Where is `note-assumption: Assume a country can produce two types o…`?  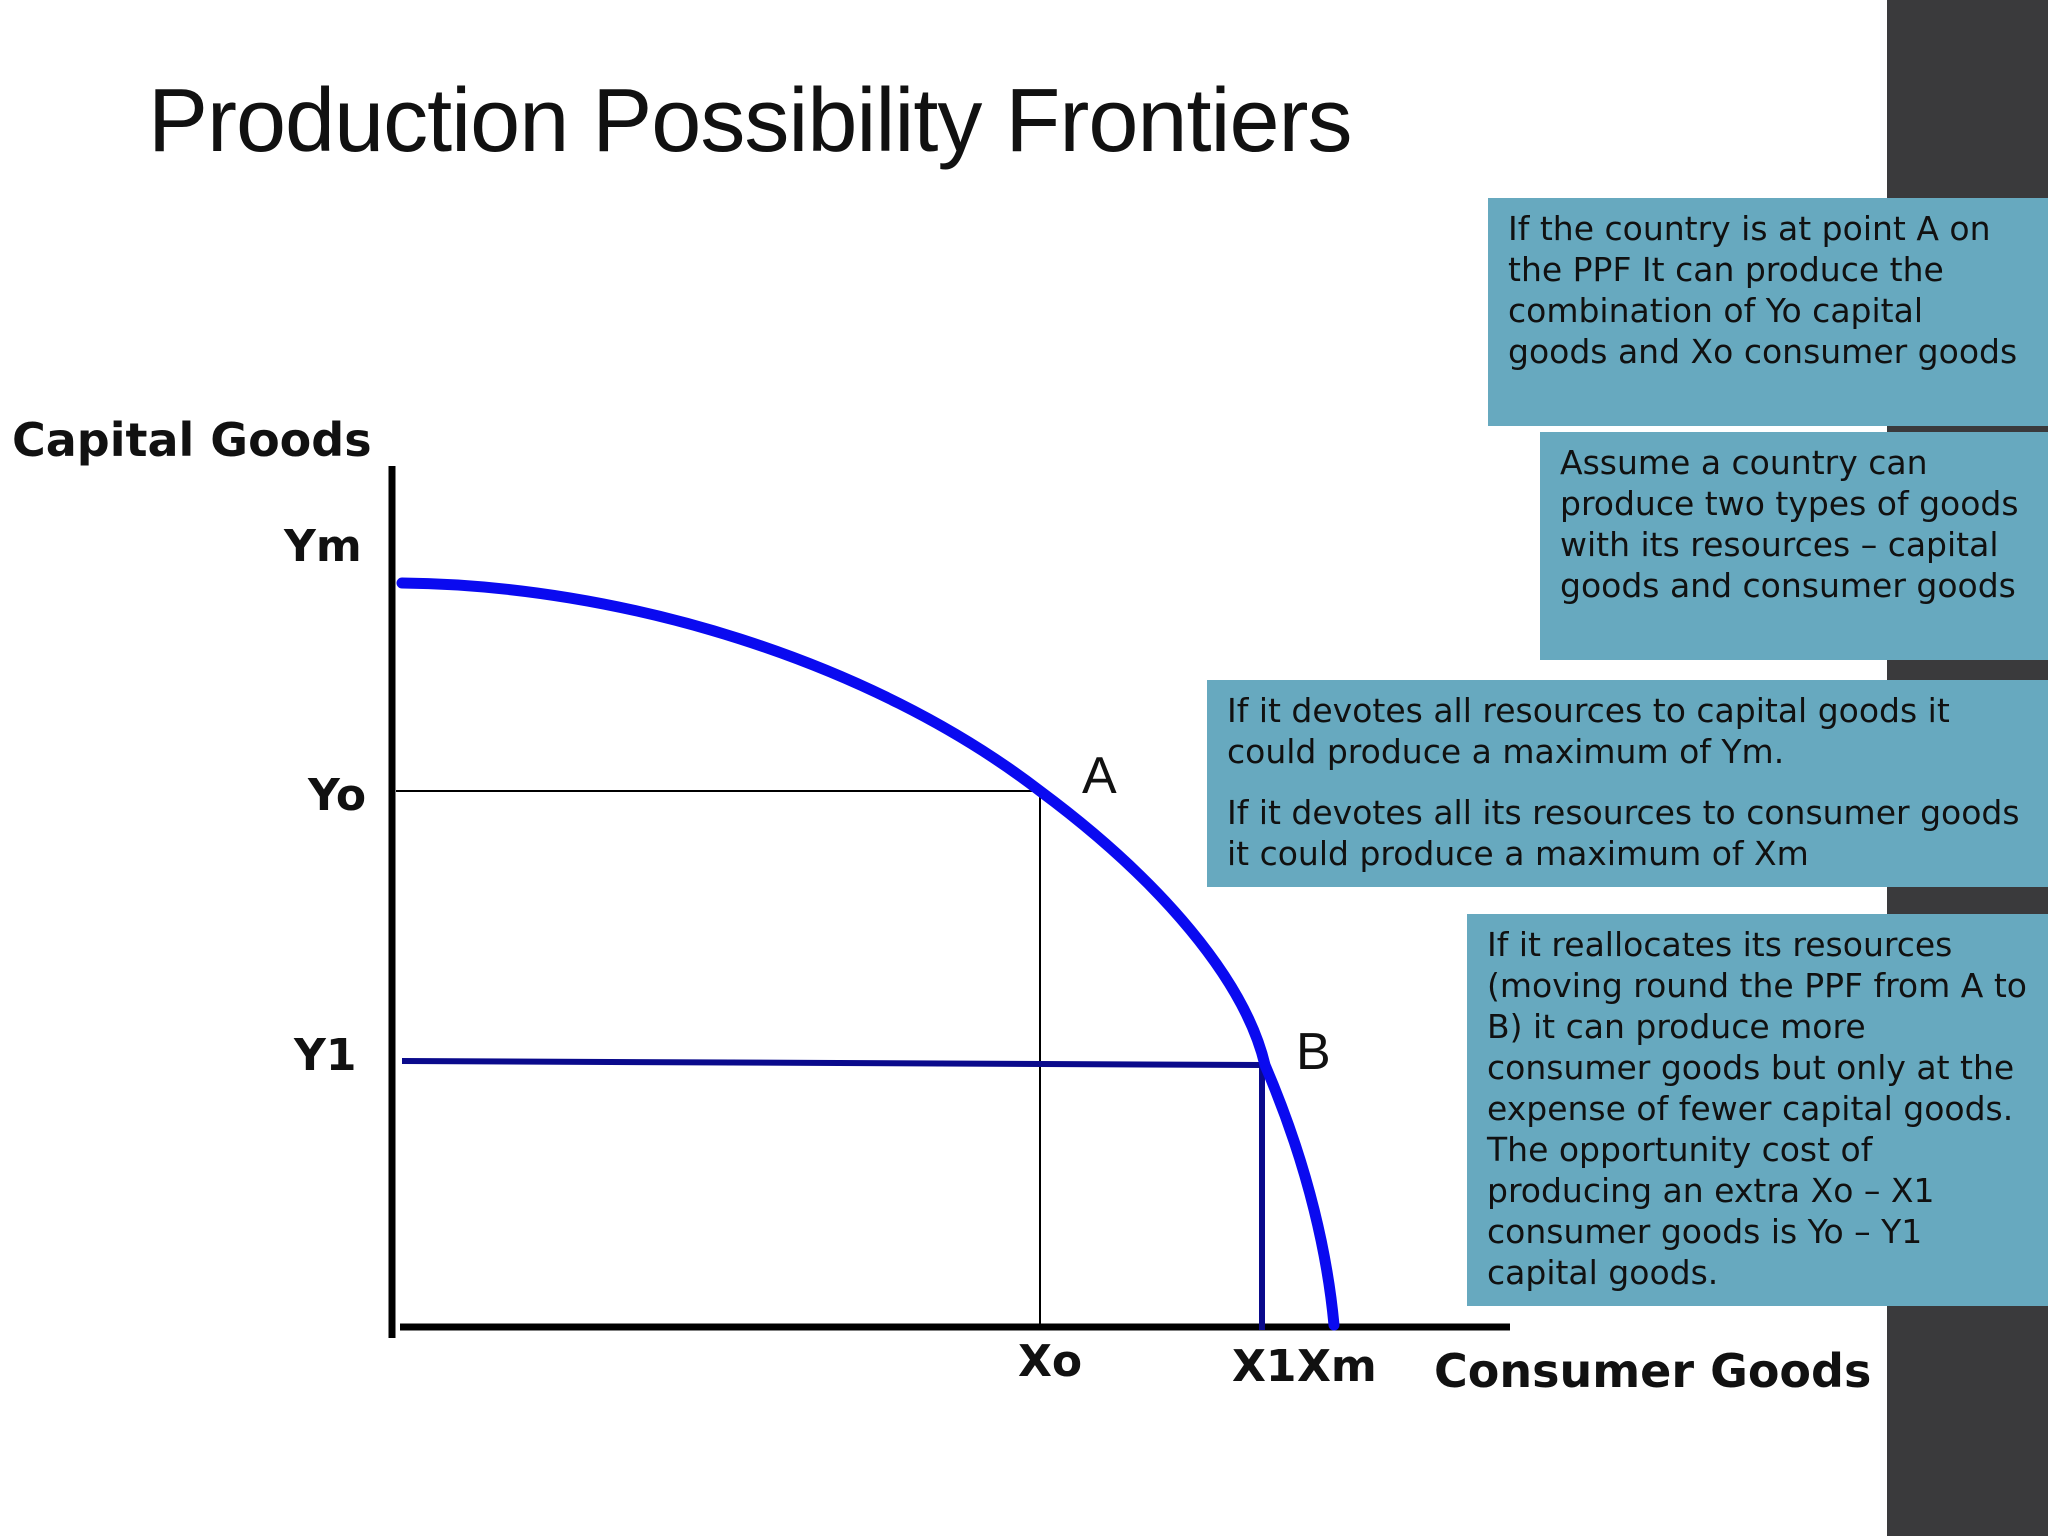 note-assumption: Assume a country can produce two types o… is located at coordinates (1794, 546).